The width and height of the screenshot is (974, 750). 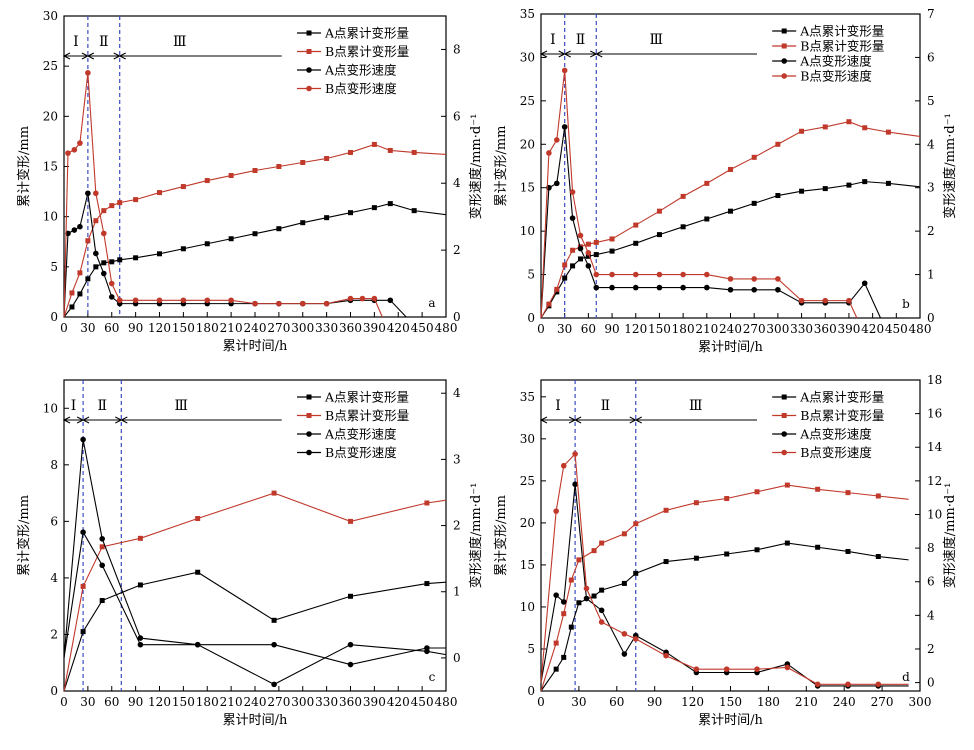 What do you see at coordinates (54, 465) in the screenshot?
I see `y-left-tick-label: 8` at bounding box center [54, 465].